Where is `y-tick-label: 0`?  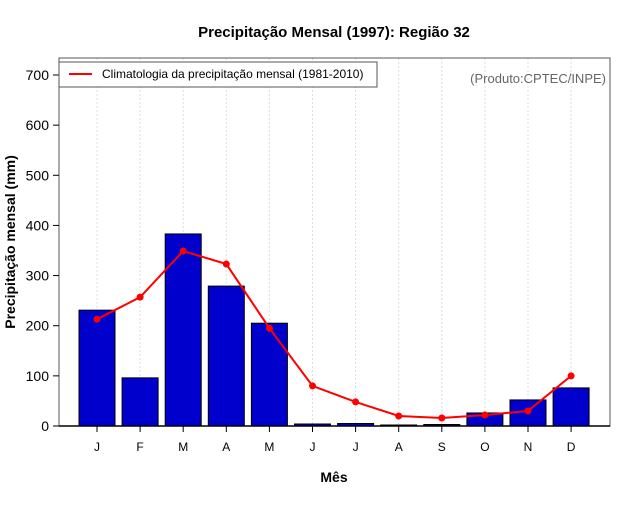 y-tick-label: 0 is located at coordinates (45, 426).